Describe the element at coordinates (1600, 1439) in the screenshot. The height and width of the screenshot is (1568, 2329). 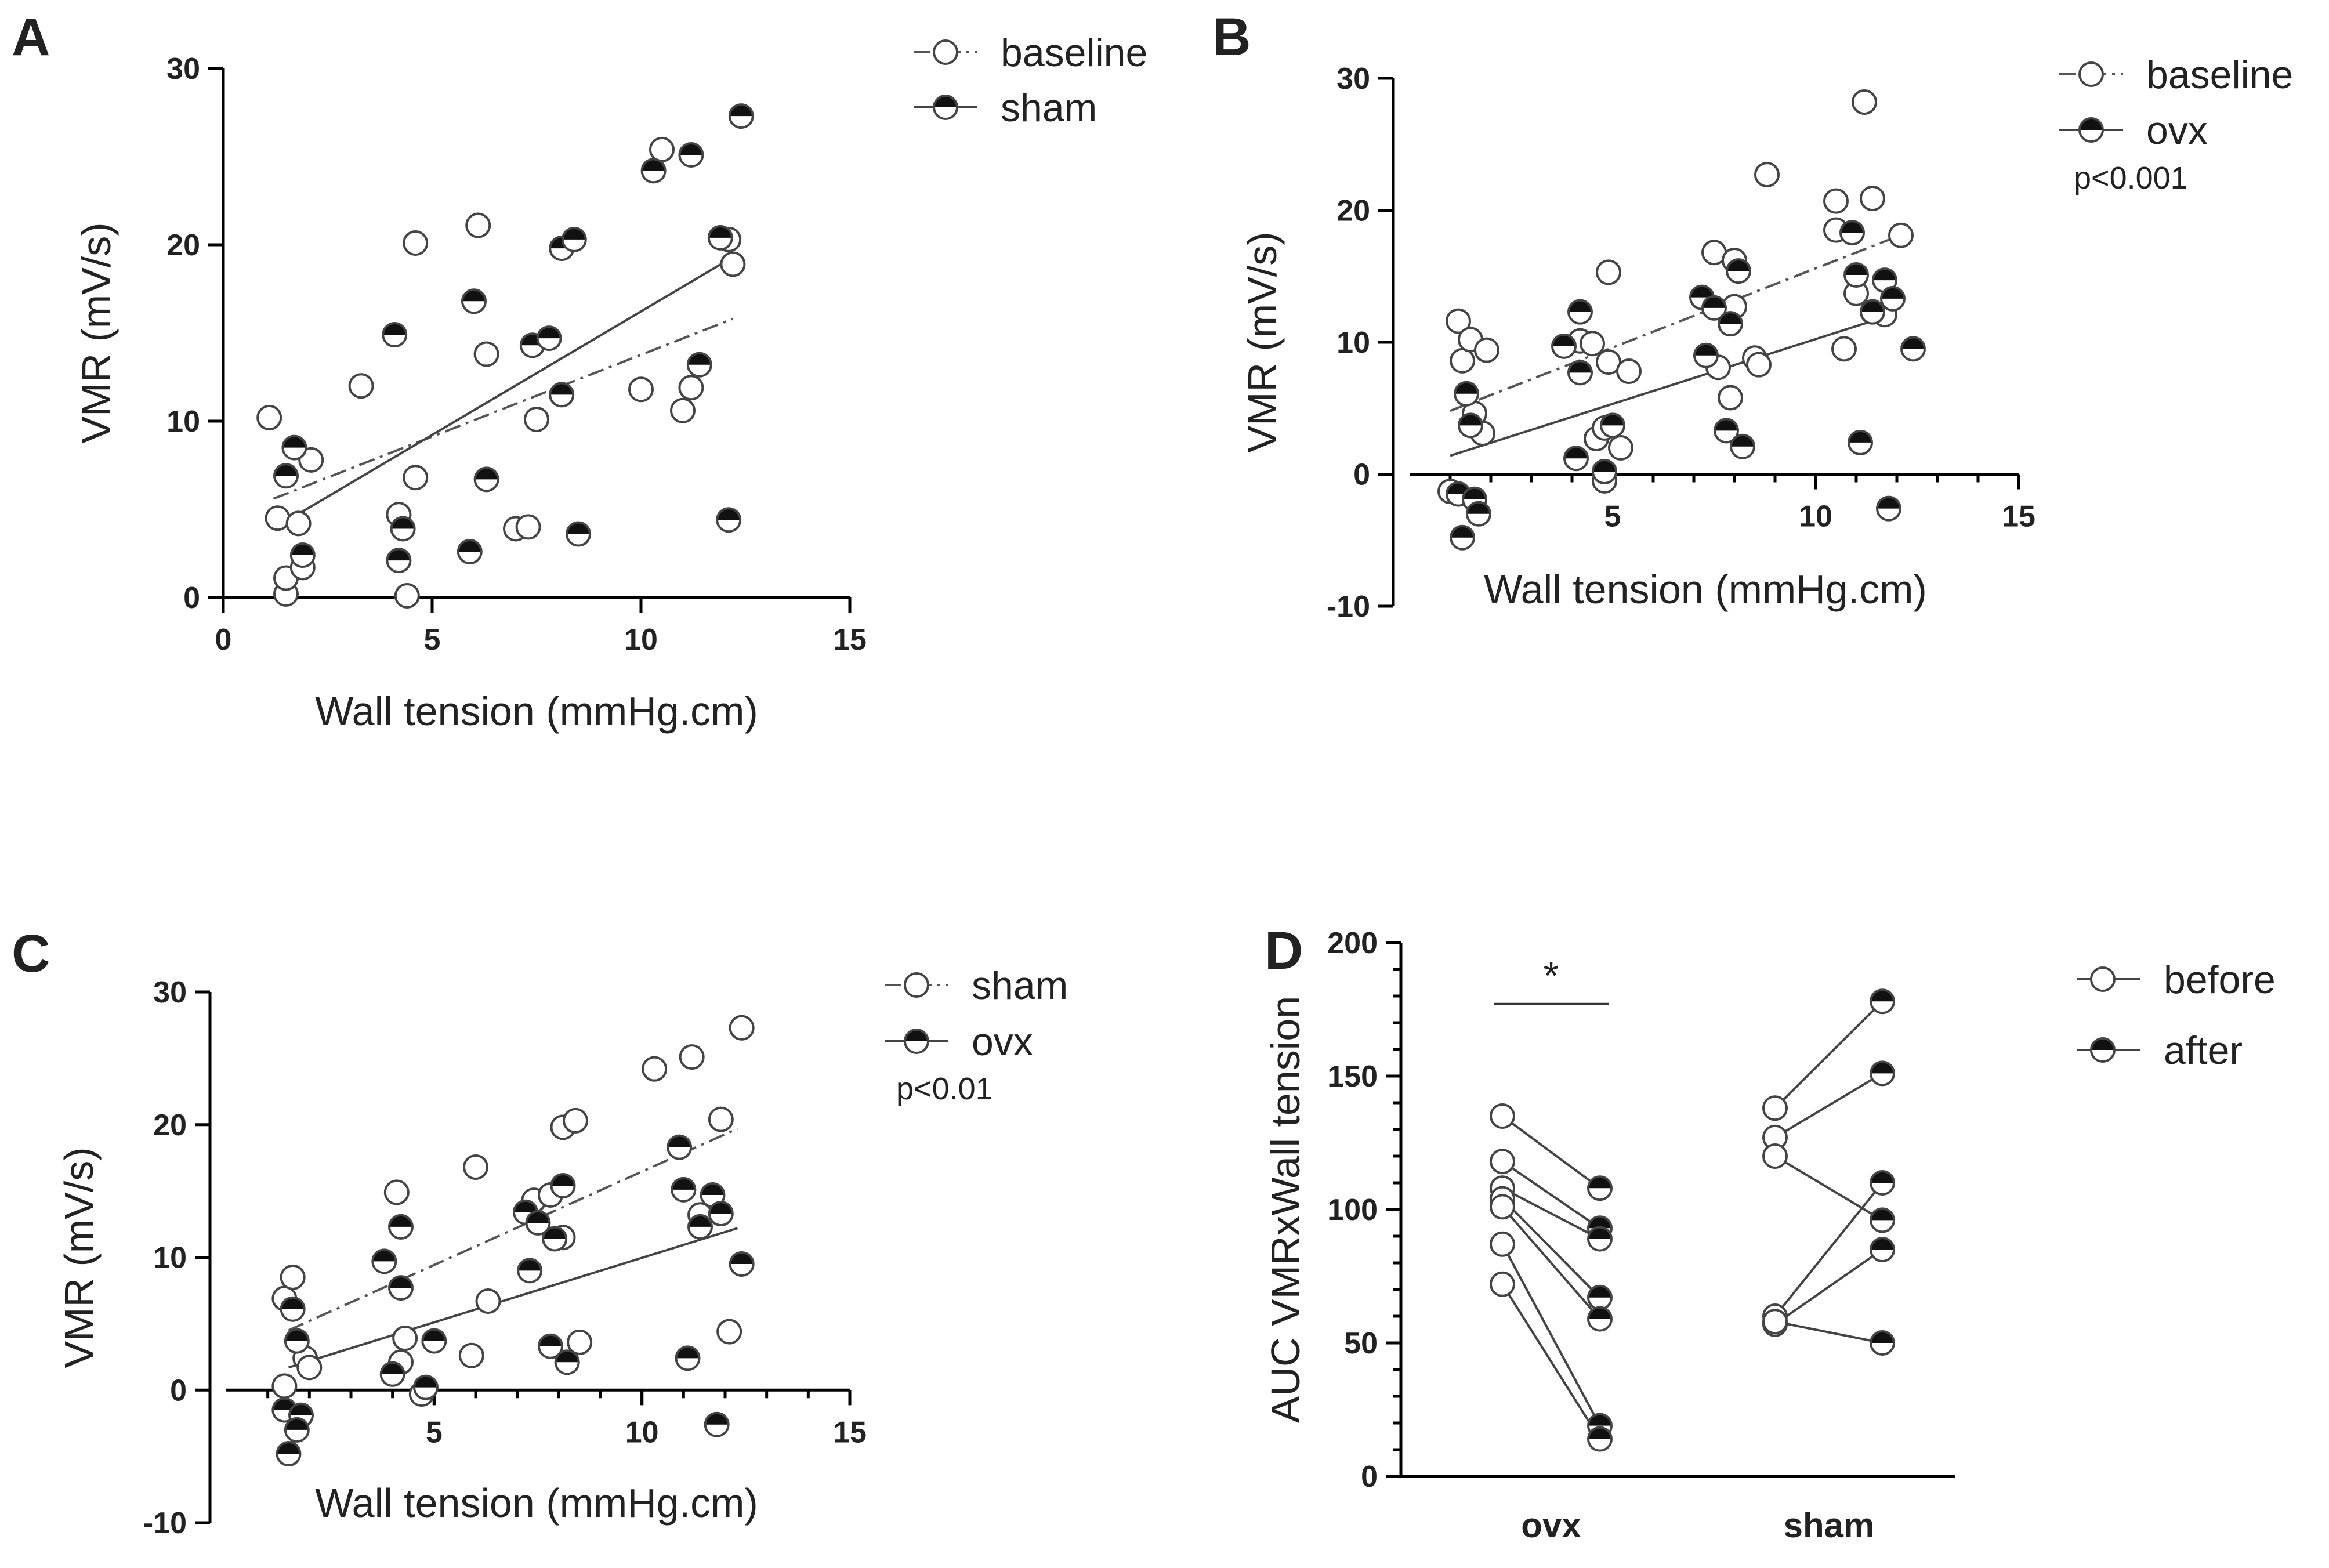
I see `data-point-ovx-after` at that location.